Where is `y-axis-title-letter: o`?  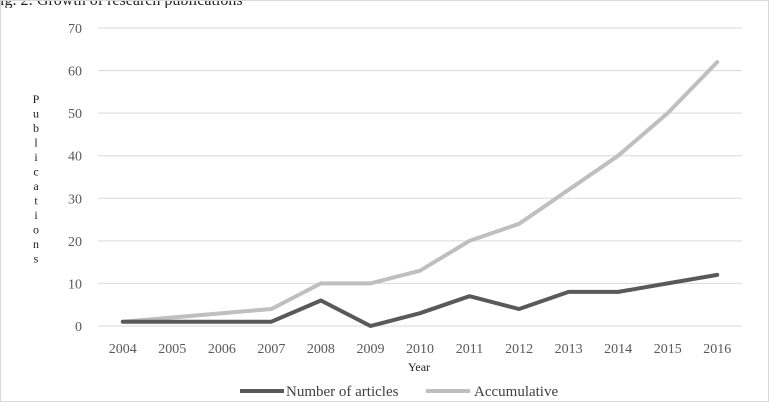
y-axis-title-letter: o is located at coordinates (36, 230).